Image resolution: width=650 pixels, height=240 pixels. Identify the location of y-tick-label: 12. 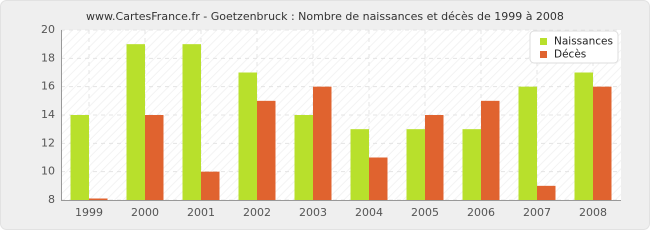
(48, 142).